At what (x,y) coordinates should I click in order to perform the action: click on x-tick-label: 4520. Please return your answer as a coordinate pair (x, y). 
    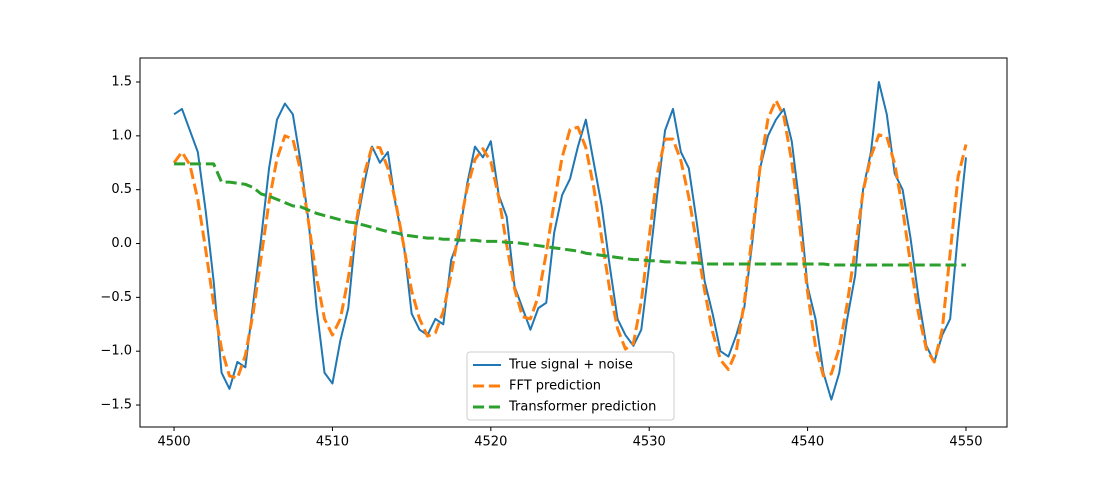
    Looking at the image, I should click on (490, 442).